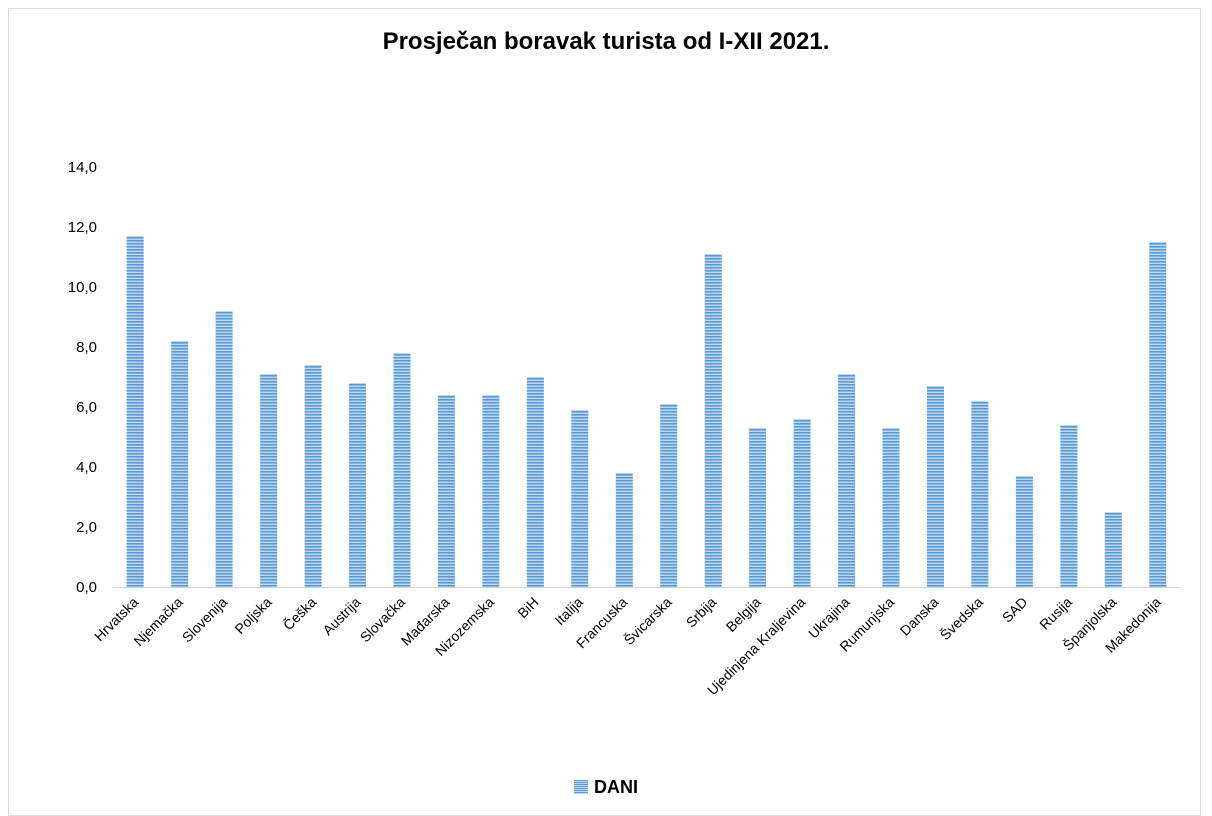  What do you see at coordinates (82, 287) in the screenshot?
I see `y-tick-label: 10,0` at bounding box center [82, 287].